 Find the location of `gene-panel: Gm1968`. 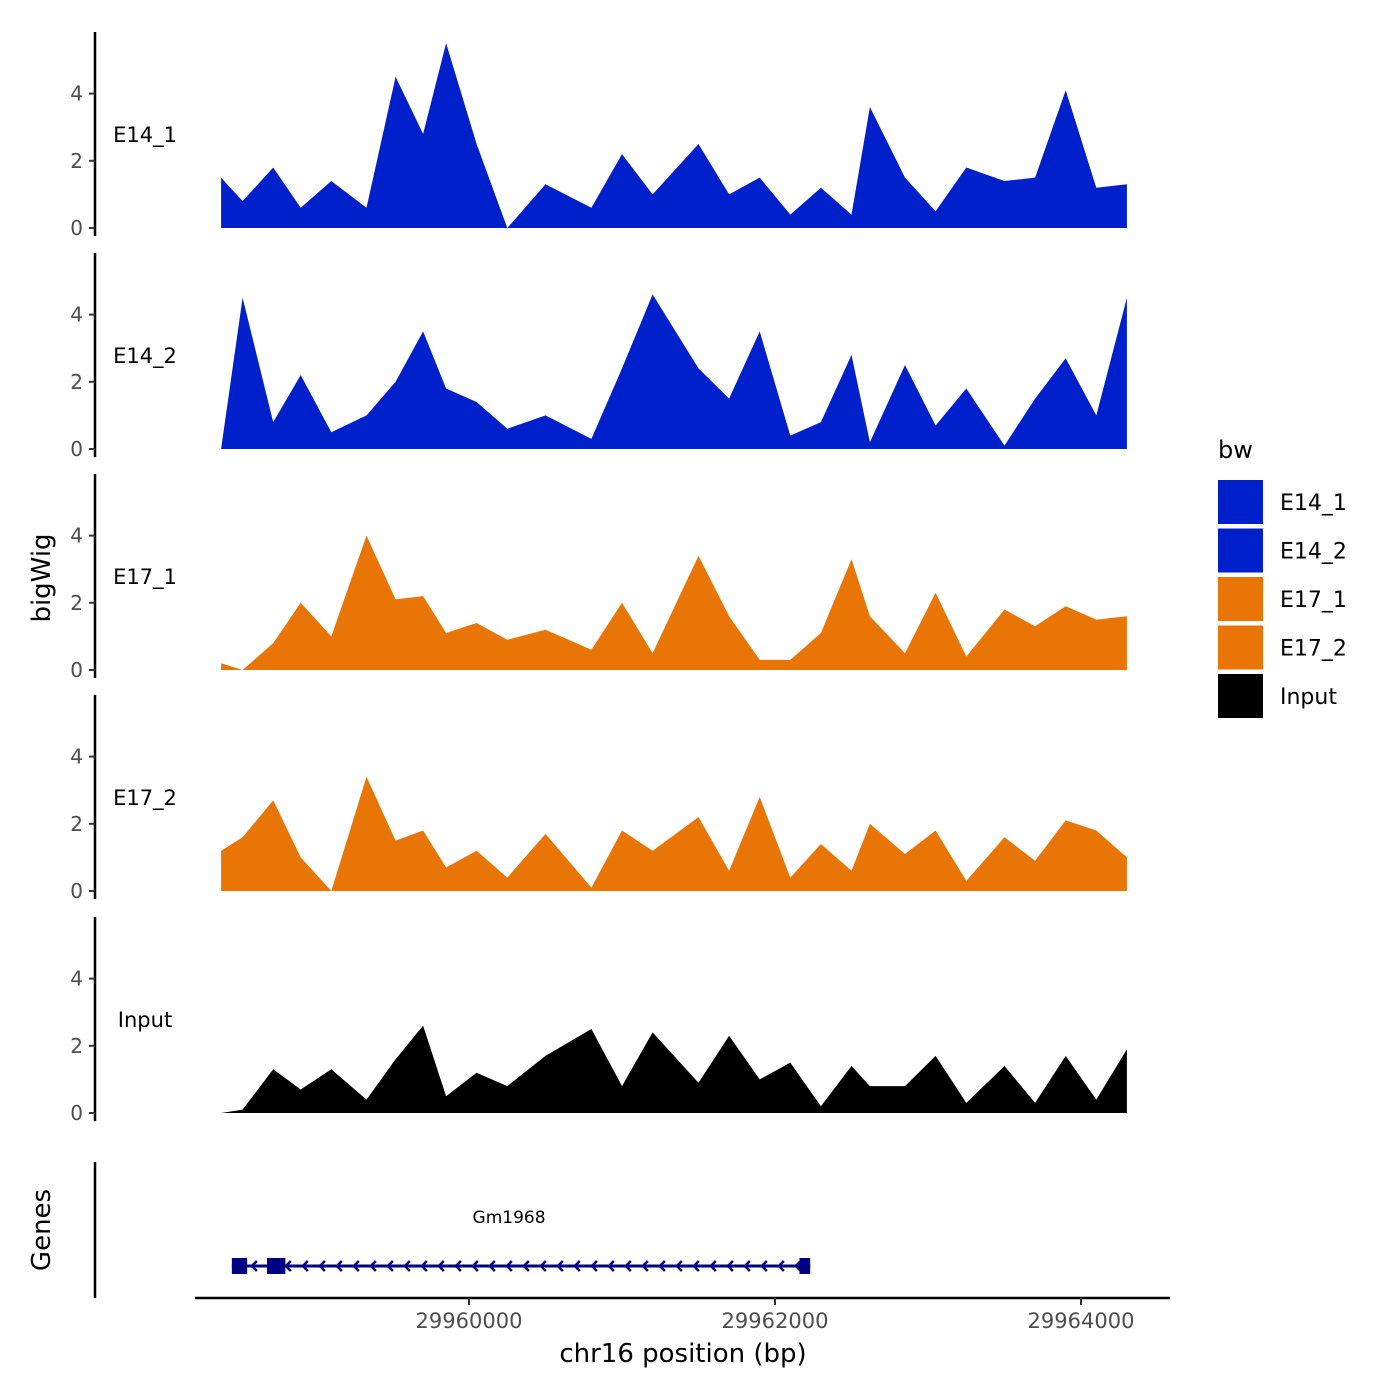

gene-panel: Gm1968 is located at coordinates (452, 1230).